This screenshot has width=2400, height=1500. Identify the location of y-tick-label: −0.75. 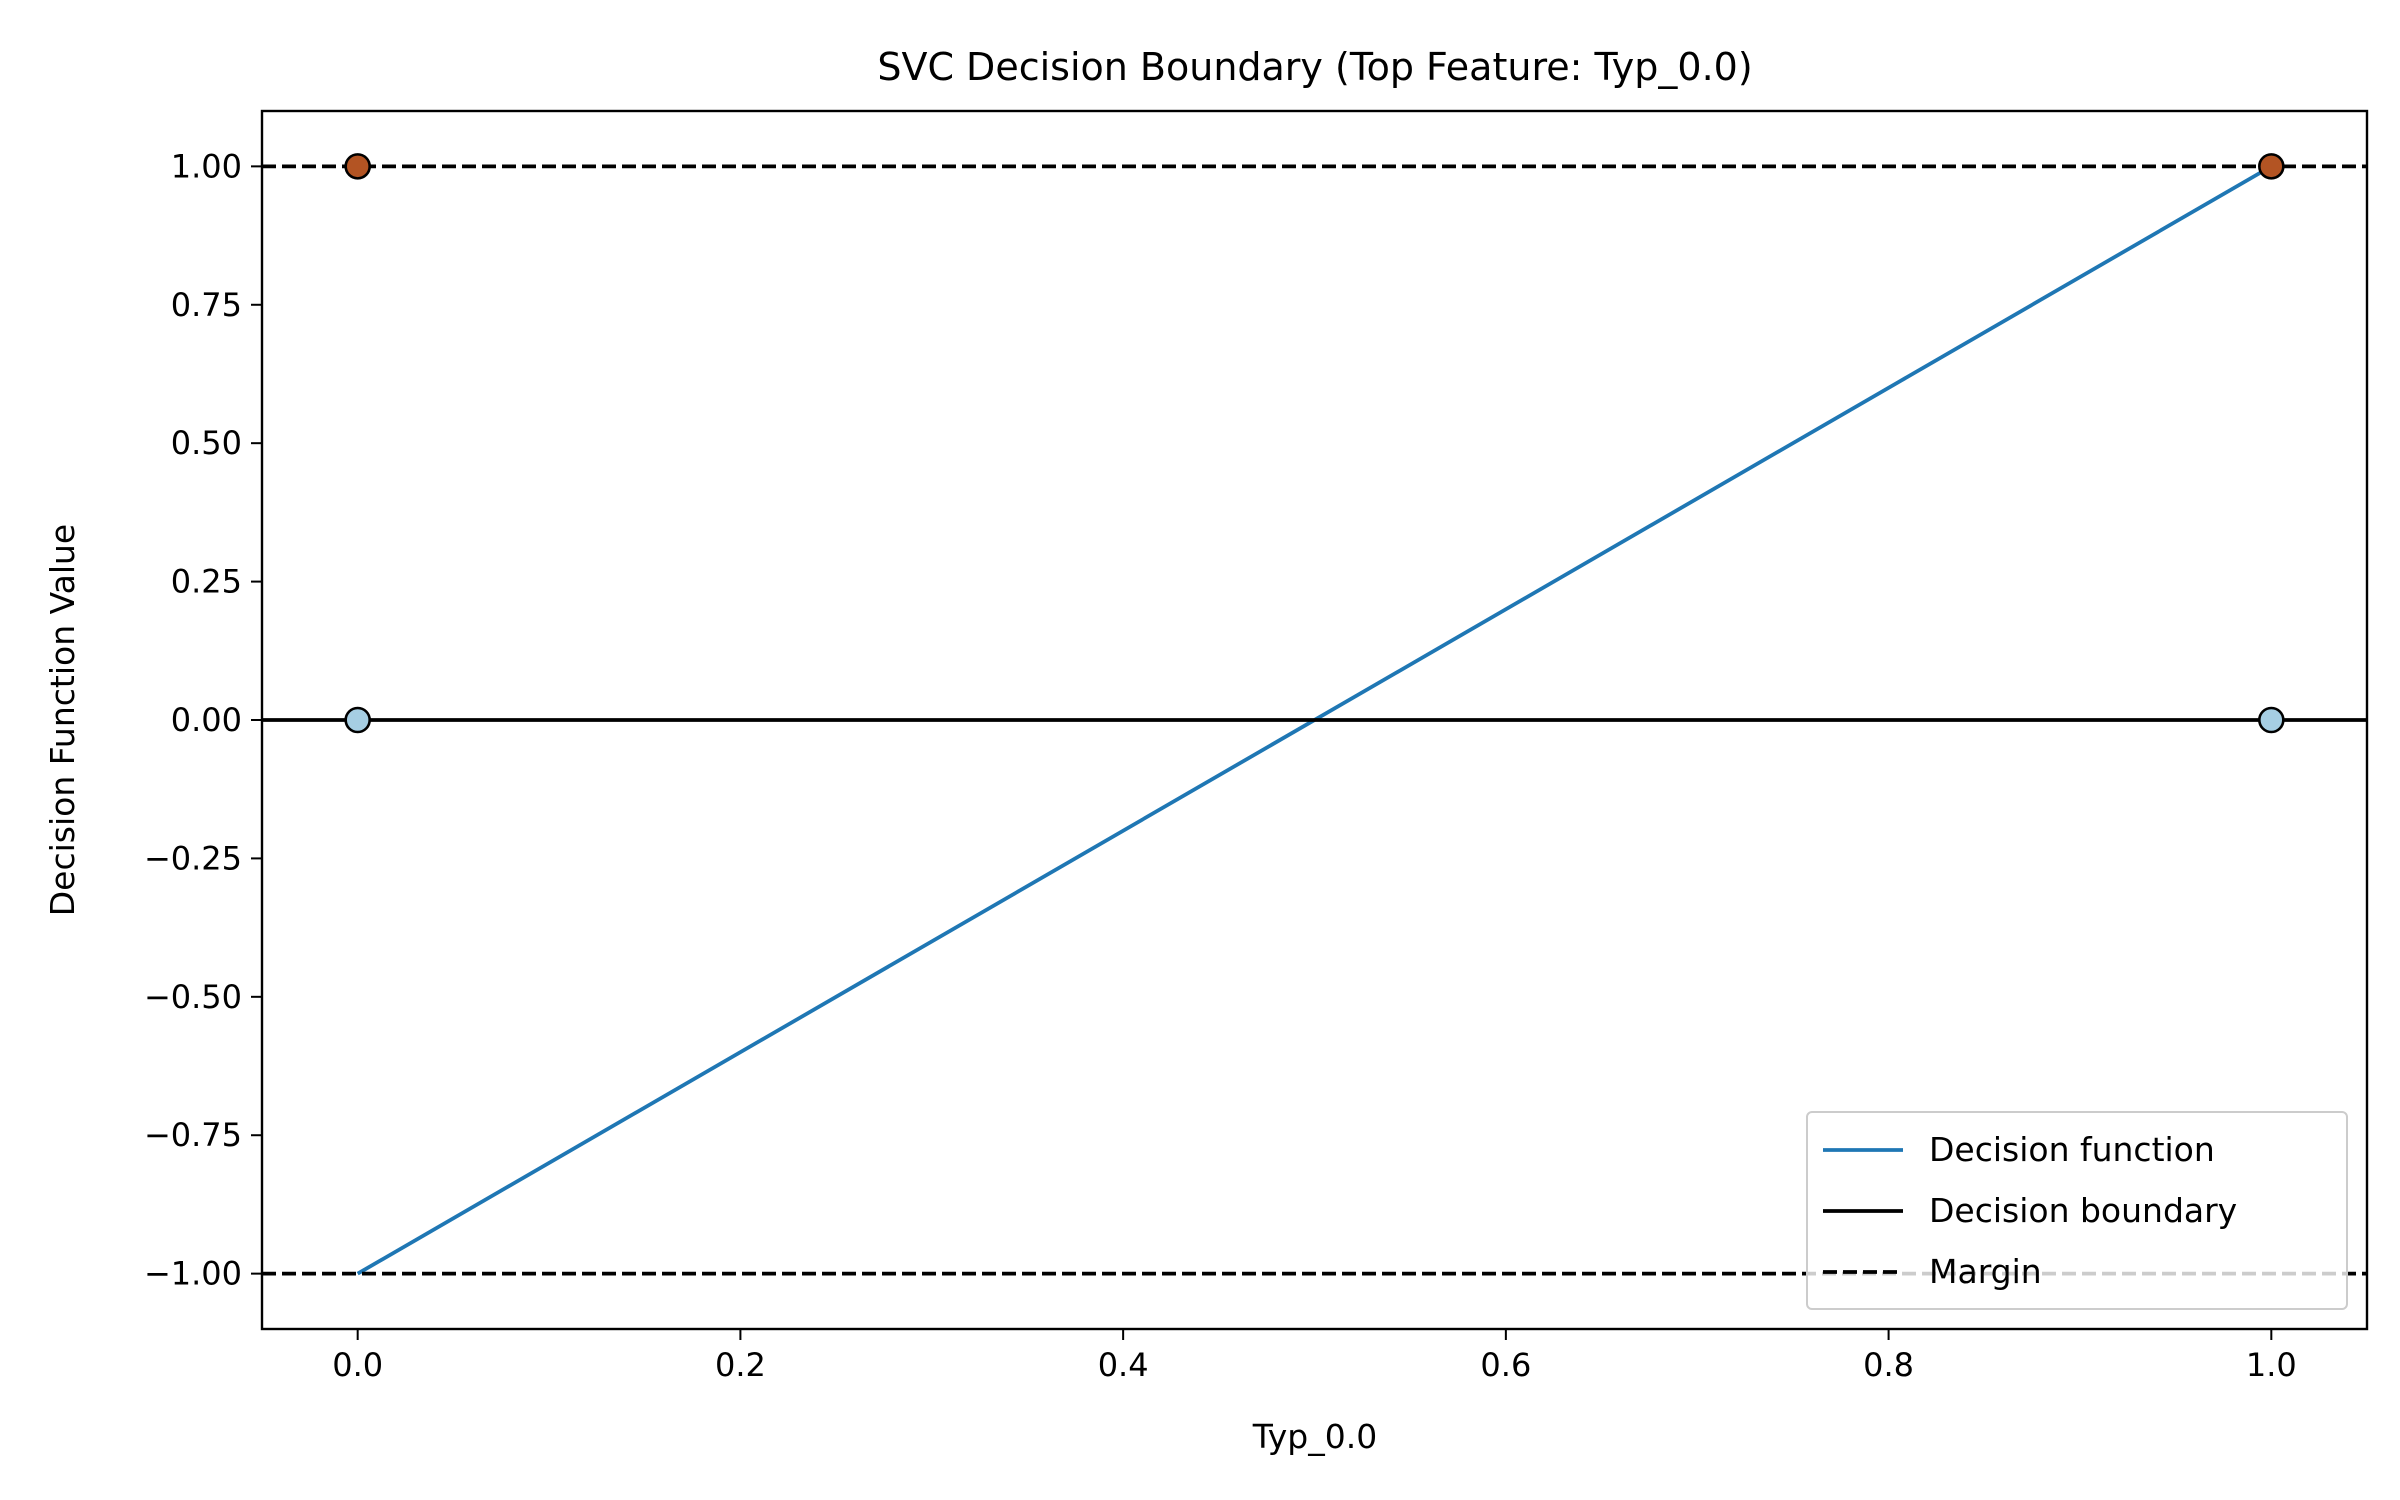
(193, 1135).